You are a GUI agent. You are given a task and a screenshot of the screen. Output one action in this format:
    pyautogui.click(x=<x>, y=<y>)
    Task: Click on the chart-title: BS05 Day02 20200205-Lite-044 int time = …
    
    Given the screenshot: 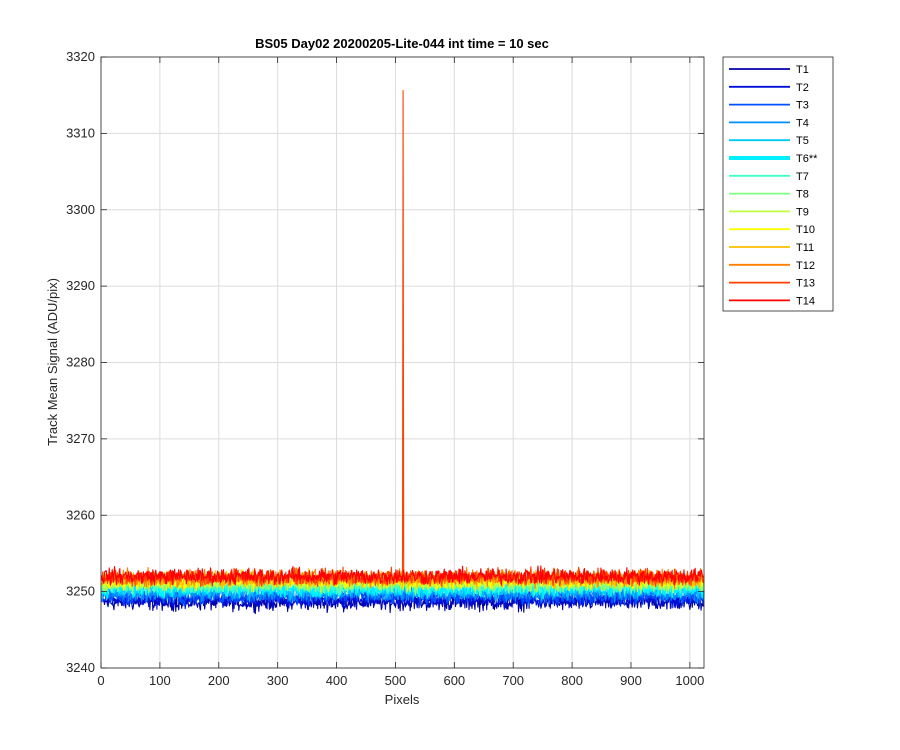 What is the action you would take?
    pyautogui.click(x=402, y=43)
    